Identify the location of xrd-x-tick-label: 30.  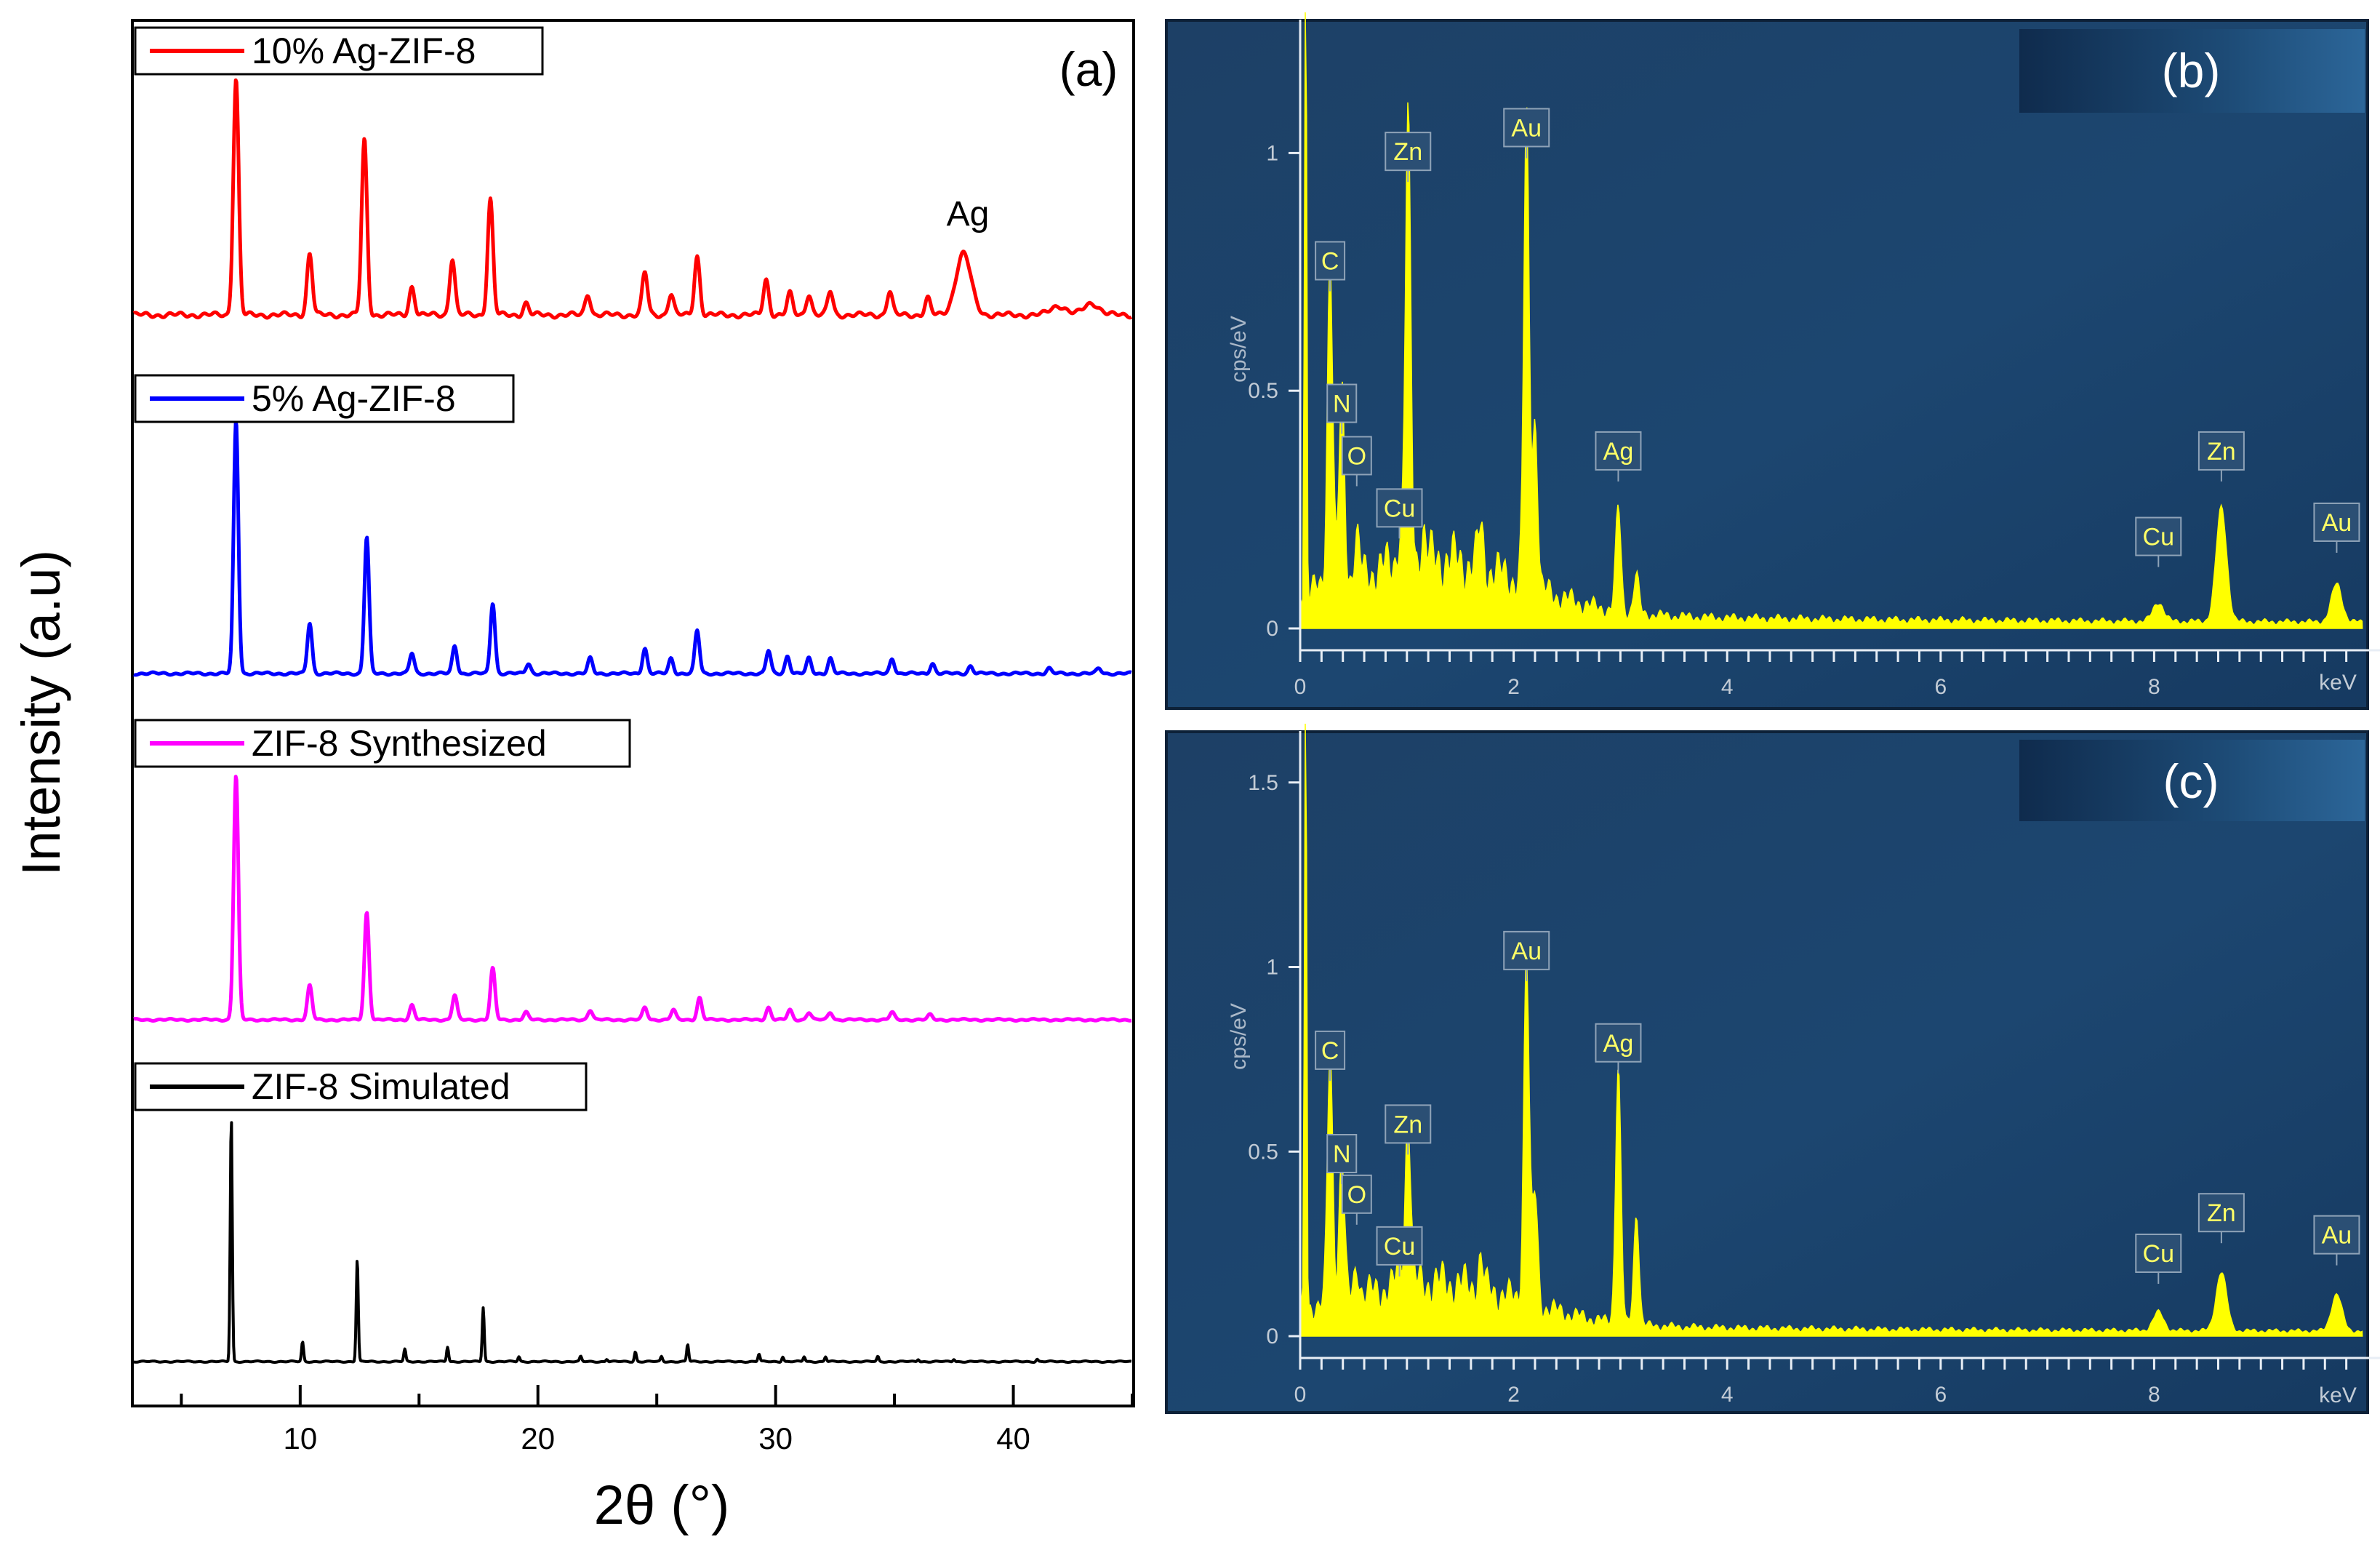
(776, 1438).